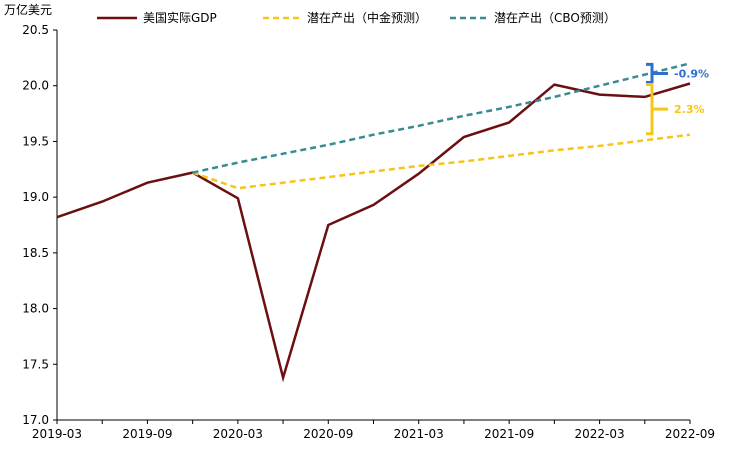 The height and width of the screenshot is (450, 743). Describe the element at coordinates (28, 9) in the screenshot. I see `y-unit-label: 万亿美元` at that location.